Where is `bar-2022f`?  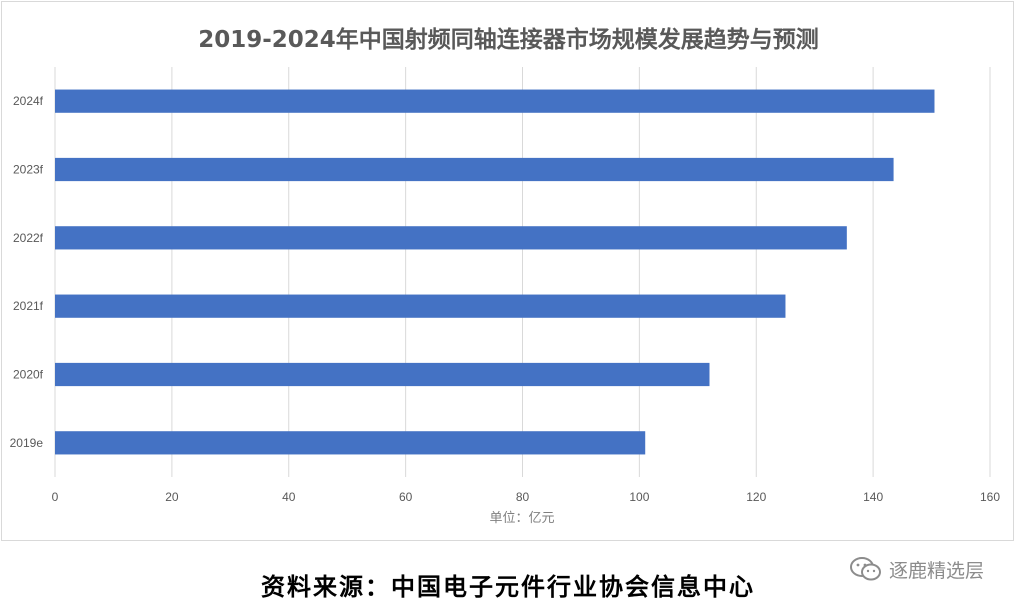
bar-2022f is located at coordinates (451, 238).